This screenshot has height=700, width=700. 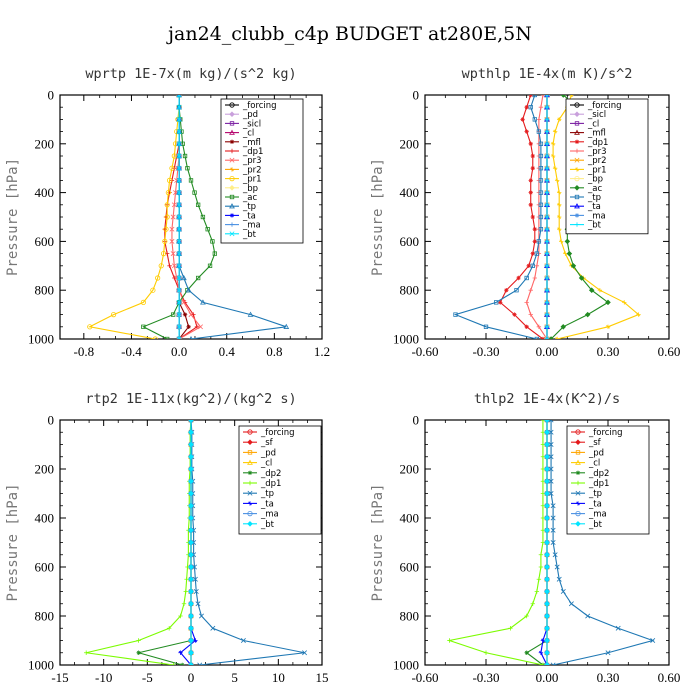 What do you see at coordinates (410, 241) in the screenshot?
I see `y-tick-label: 600` at bounding box center [410, 241].